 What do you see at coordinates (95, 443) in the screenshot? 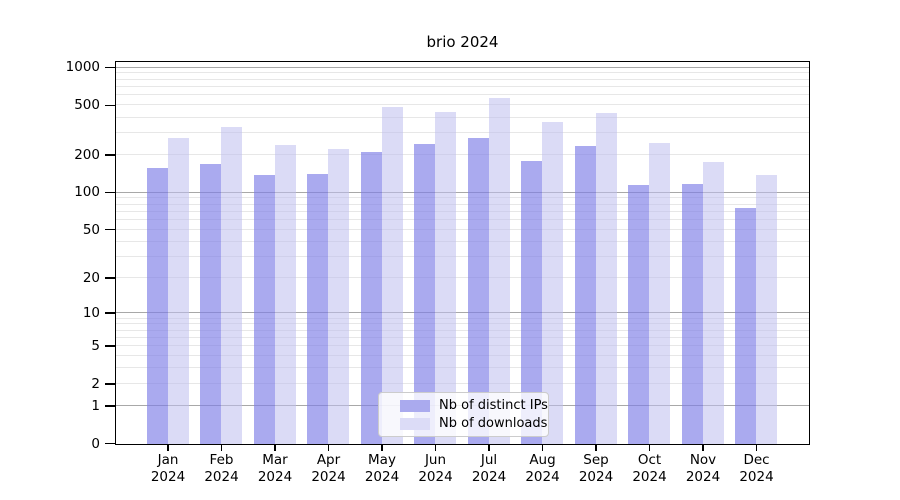
I see `y-tick-label: 0` at bounding box center [95, 443].